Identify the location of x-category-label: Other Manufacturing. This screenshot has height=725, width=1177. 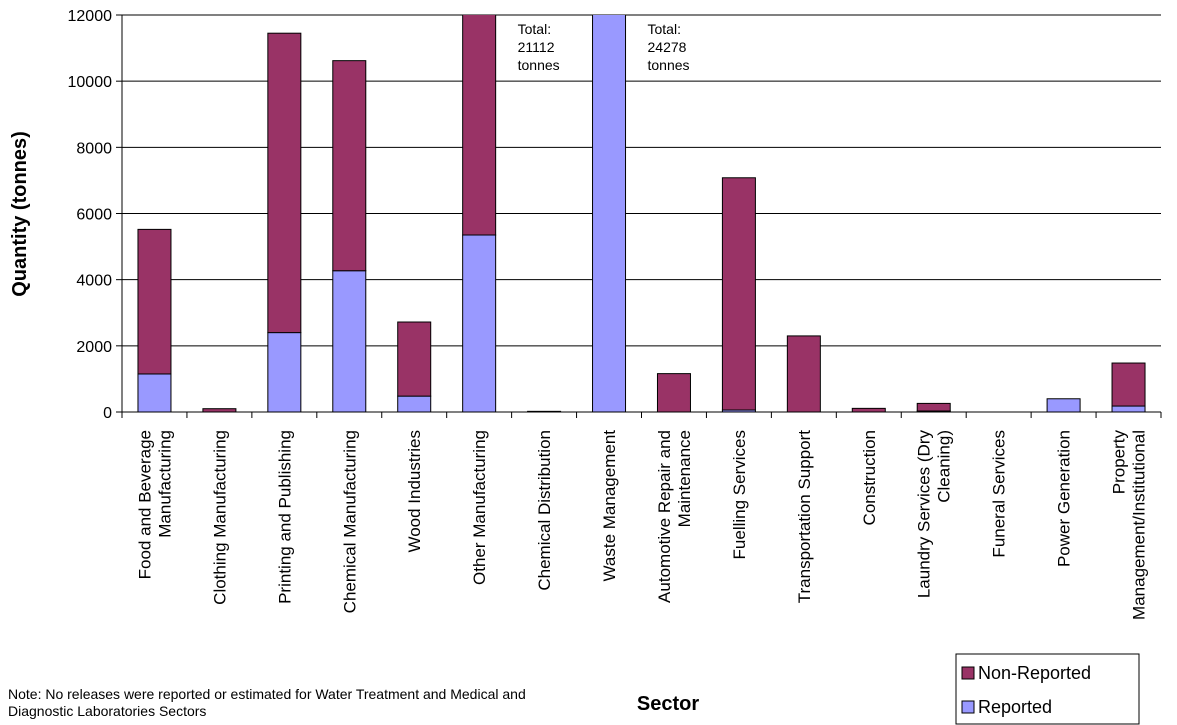
(479, 507).